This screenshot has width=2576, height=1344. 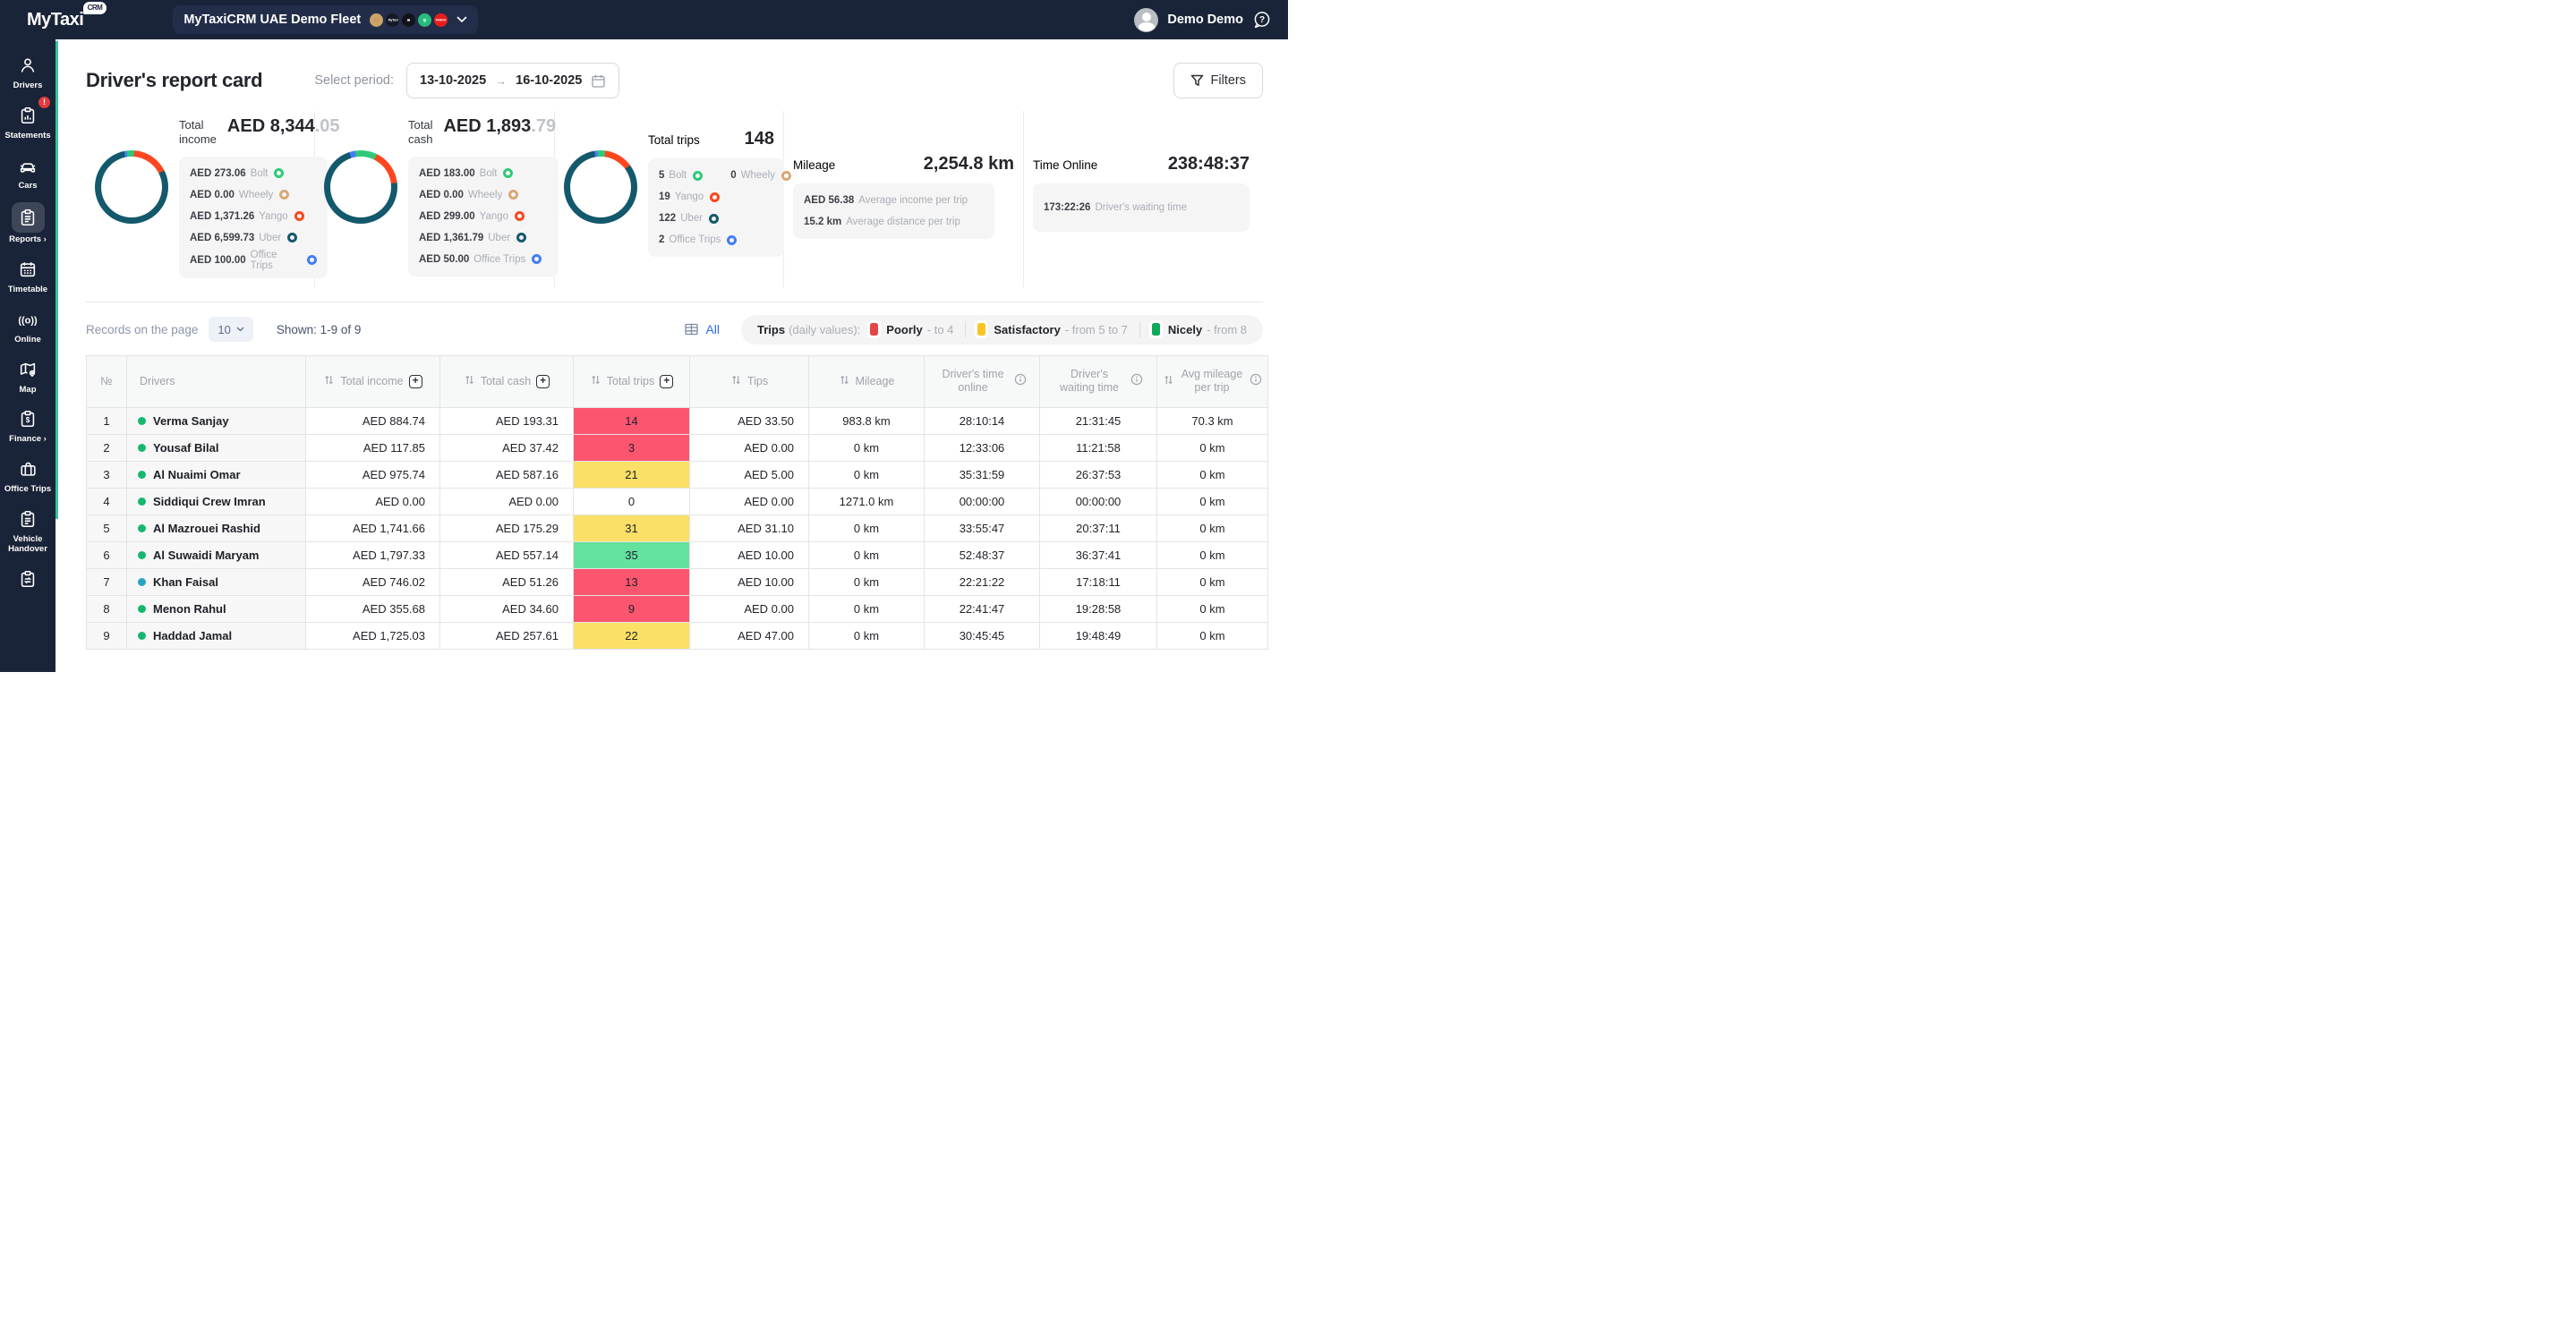 I want to click on app-logo: MyTaxi CRM, so click(x=67, y=15).